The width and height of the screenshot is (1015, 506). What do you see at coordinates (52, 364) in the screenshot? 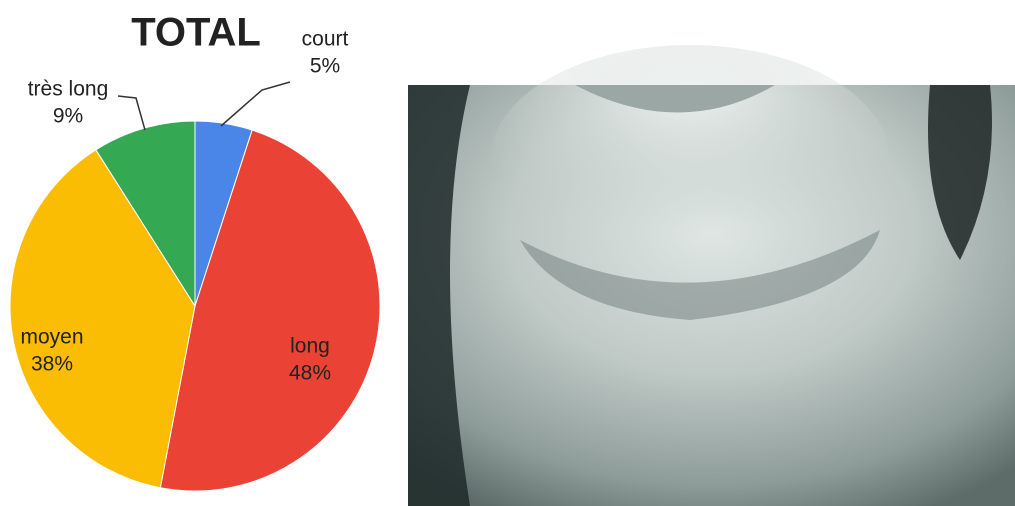
I see `slice-value-label: 38%` at bounding box center [52, 364].